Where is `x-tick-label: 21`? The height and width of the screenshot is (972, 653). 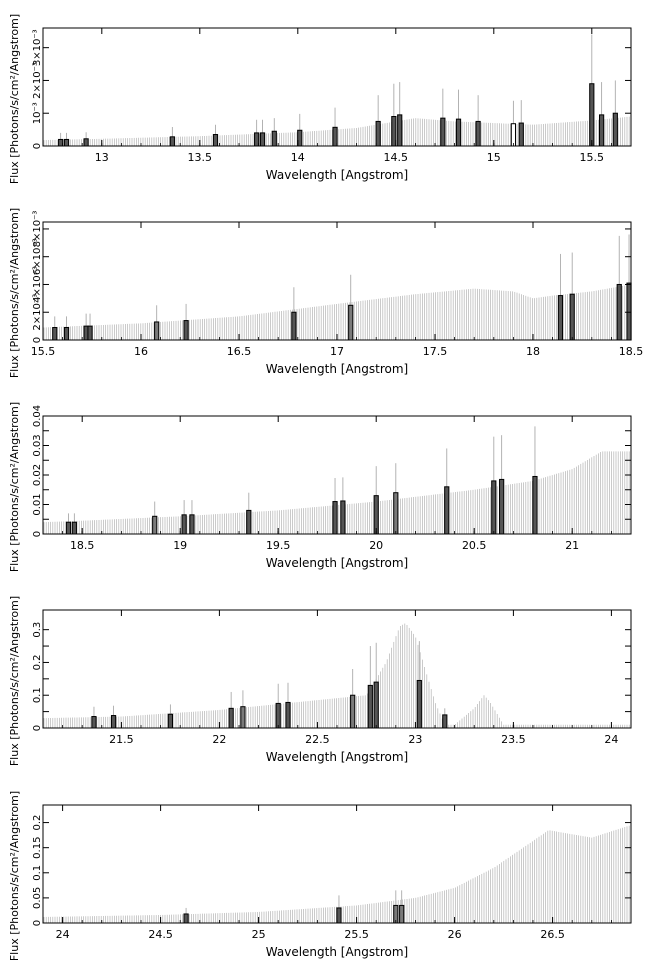 x-tick-label: 21 is located at coordinates (572, 545).